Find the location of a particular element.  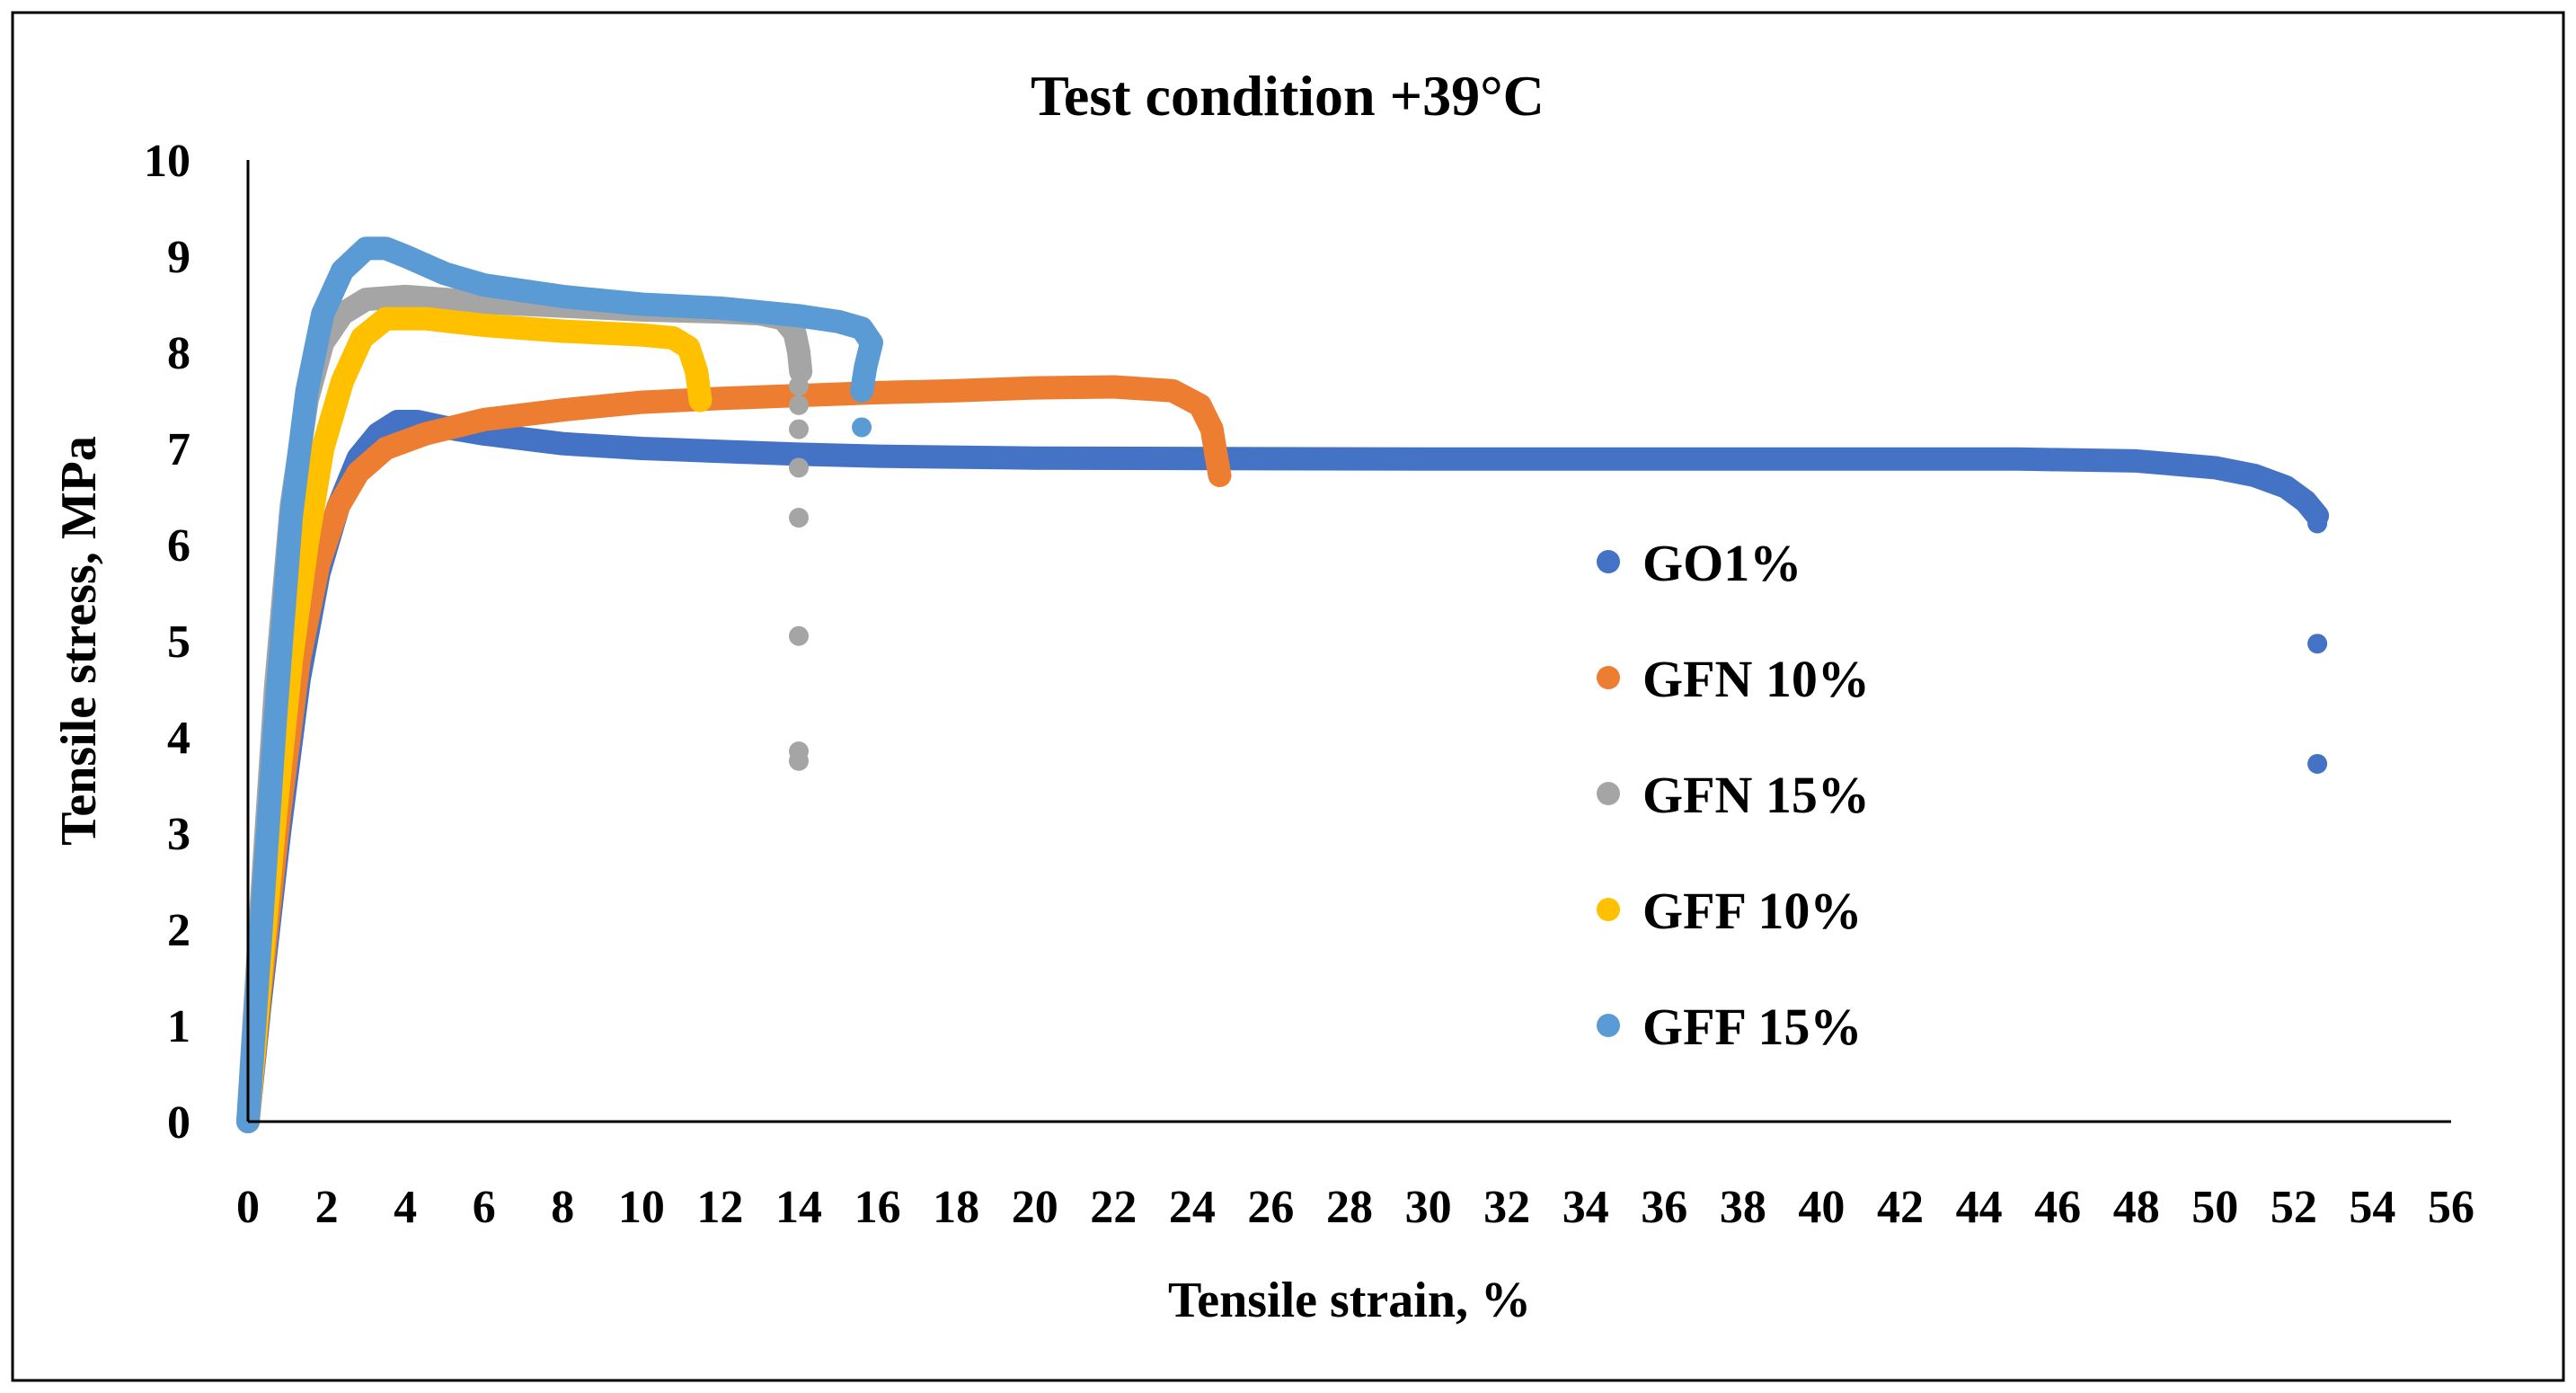

x-tick-label: 56 is located at coordinates (2451, 1207).